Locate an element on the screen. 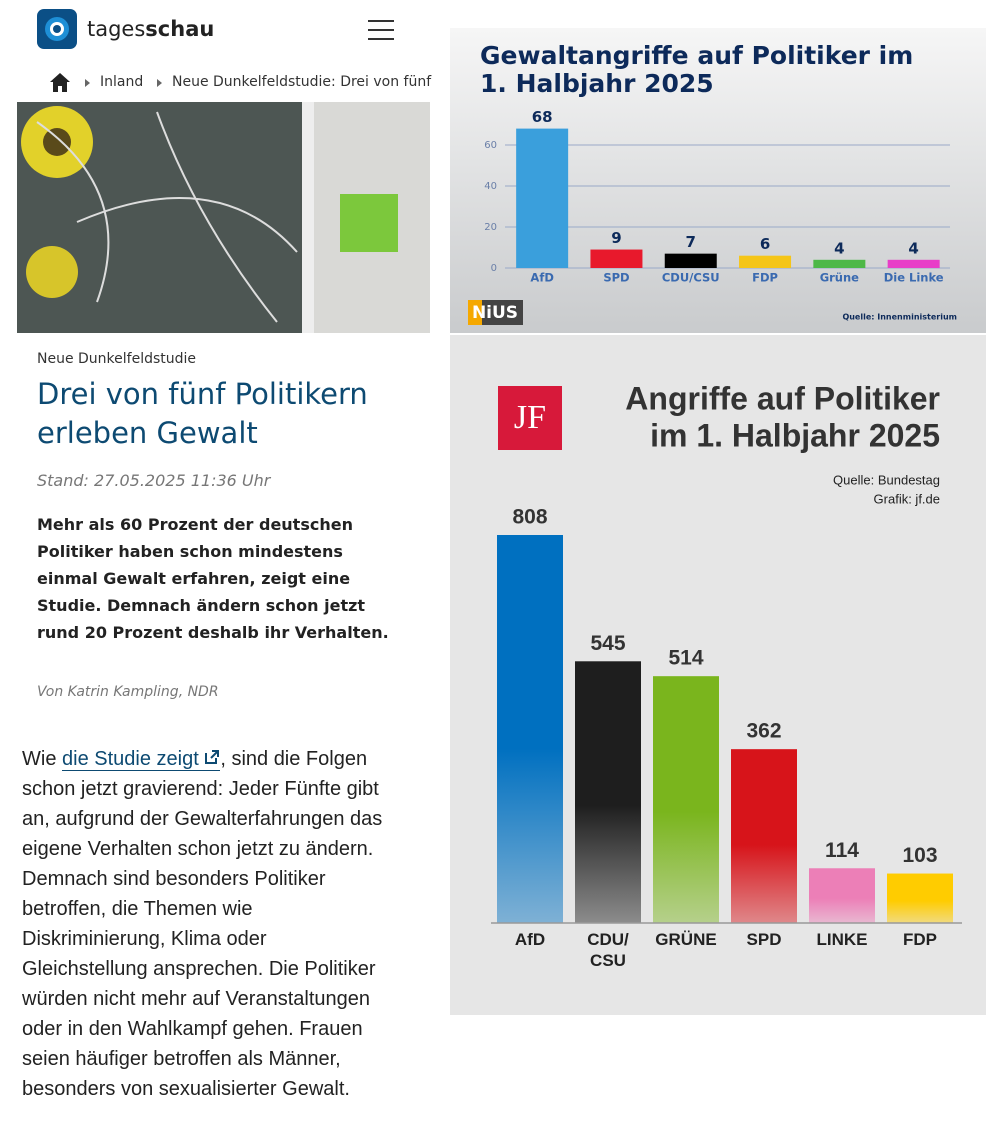  chart-title: 1. Halbjahr 2025 is located at coordinates (597, 83).